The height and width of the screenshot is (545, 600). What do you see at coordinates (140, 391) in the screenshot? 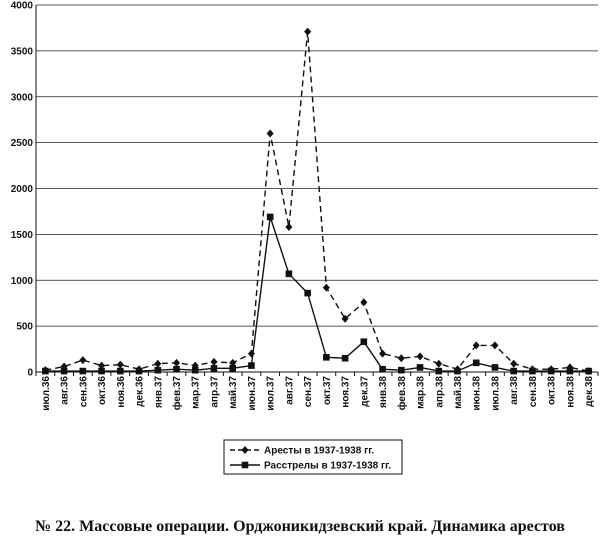
I see `x-tick-label: дек.36` at bounding box center [140, 391].